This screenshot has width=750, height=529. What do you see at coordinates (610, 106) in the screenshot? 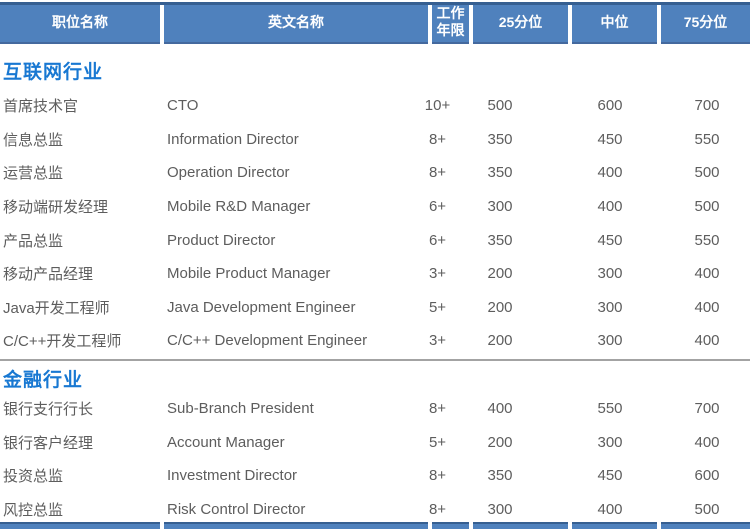
I see `cell-median: 600` at bounding box center [610, 106].